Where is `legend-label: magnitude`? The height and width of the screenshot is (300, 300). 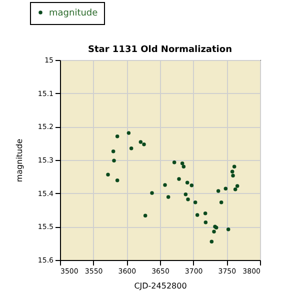 legend-label: magnitude is located at coordinates (73, 13).